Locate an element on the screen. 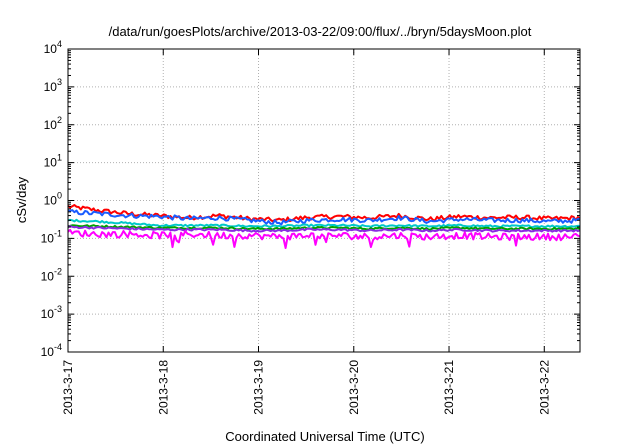  x-tick-label: 2013-3-18 is located at coordinates (163, 387).